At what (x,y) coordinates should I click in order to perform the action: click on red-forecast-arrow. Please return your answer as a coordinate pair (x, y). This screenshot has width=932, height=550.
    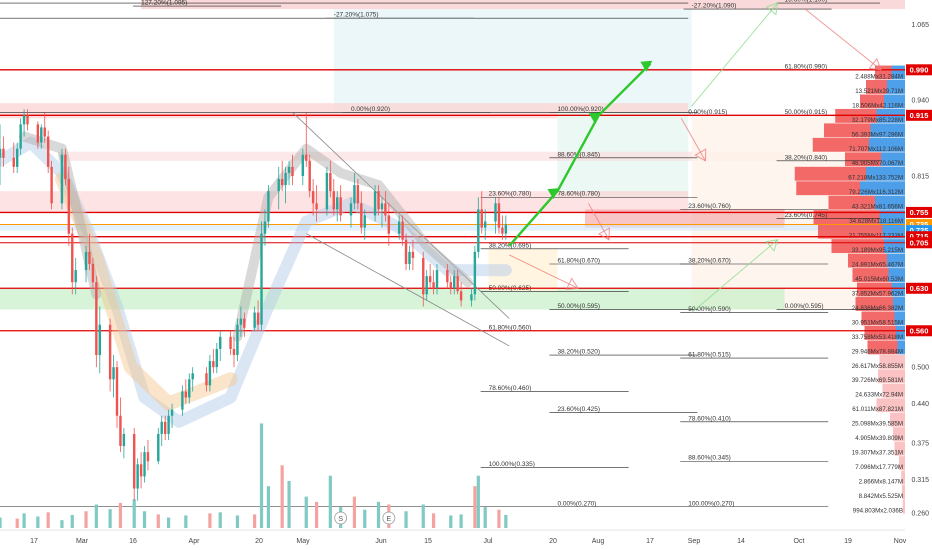
    Looking at the image, I should click on (598, 221).